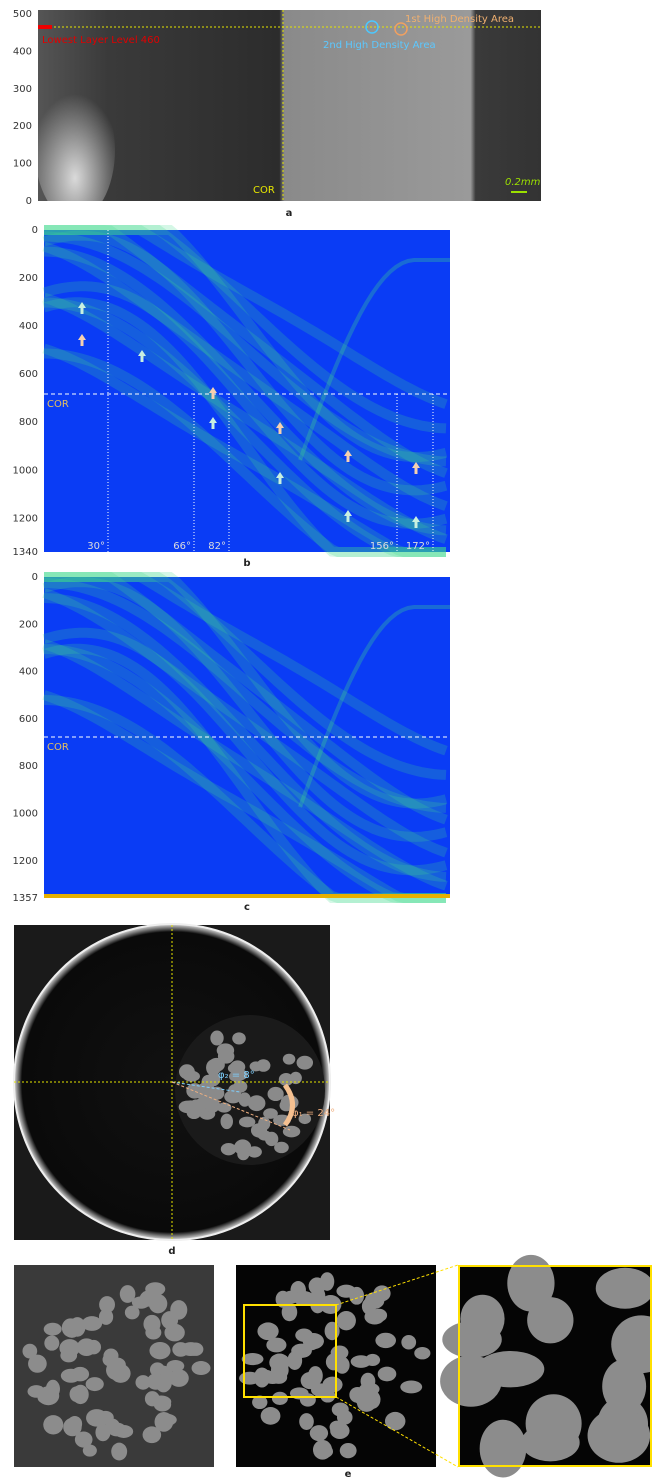 The width and height of the screenshot is (652, 1479). I want to click on y-tick-label: 1340, so click(25, 552).